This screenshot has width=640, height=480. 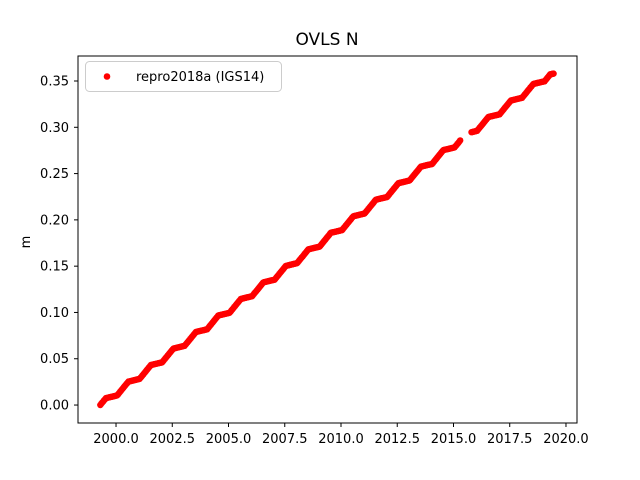 What do you see at coordinates (566, 439) in the screenshot?
I see `x-tick-label: 2020.0` at bounding box center [566, 439].